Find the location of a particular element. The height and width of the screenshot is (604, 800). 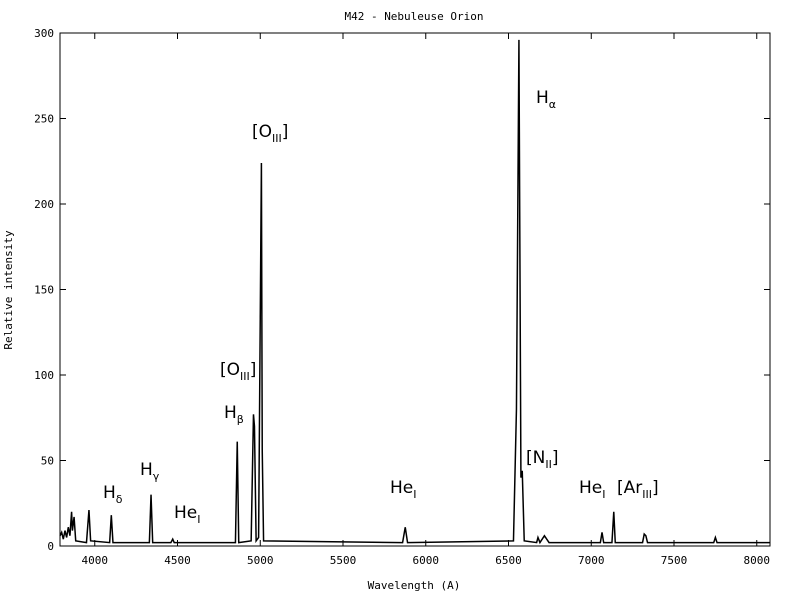

x-tick-label: 5000 is located at coordinates (260, 560).